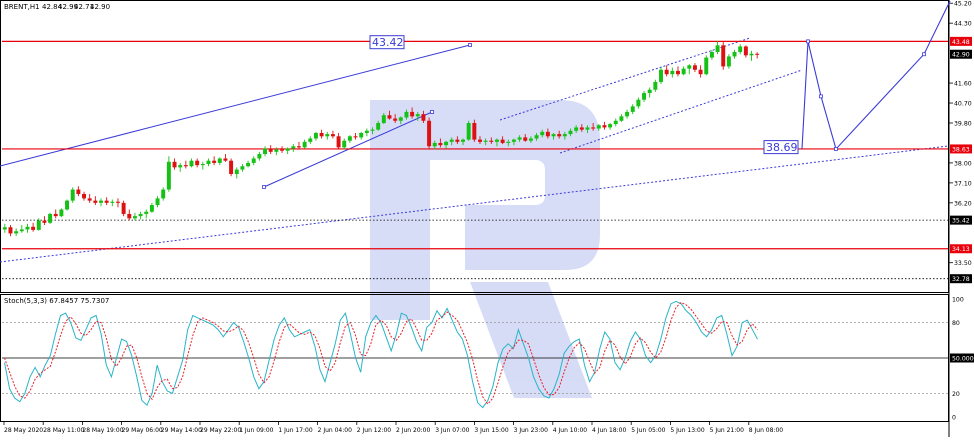 The height and width of the screenshot is (442, 974). What do you see at coordinates (727, 430) in the screenshot?
I see `x-tick-label: 5 Jun 21:00` at bounding box center [727, 430].